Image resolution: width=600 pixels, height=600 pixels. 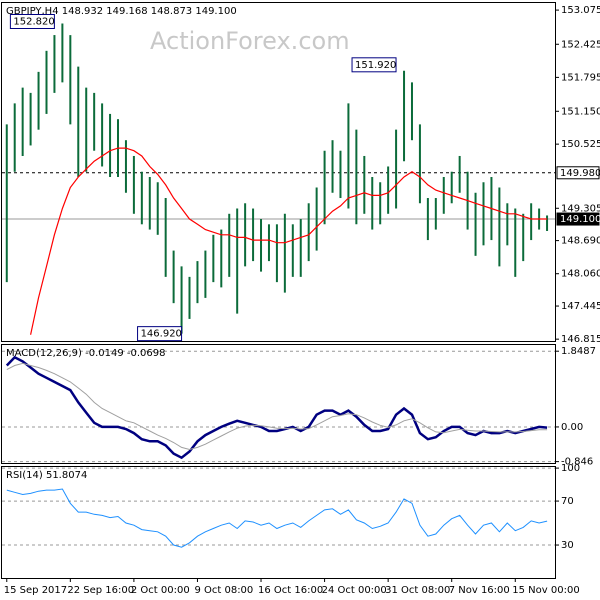 I want to click on y-tick-label: 148.060, so click(x=580, y=274).